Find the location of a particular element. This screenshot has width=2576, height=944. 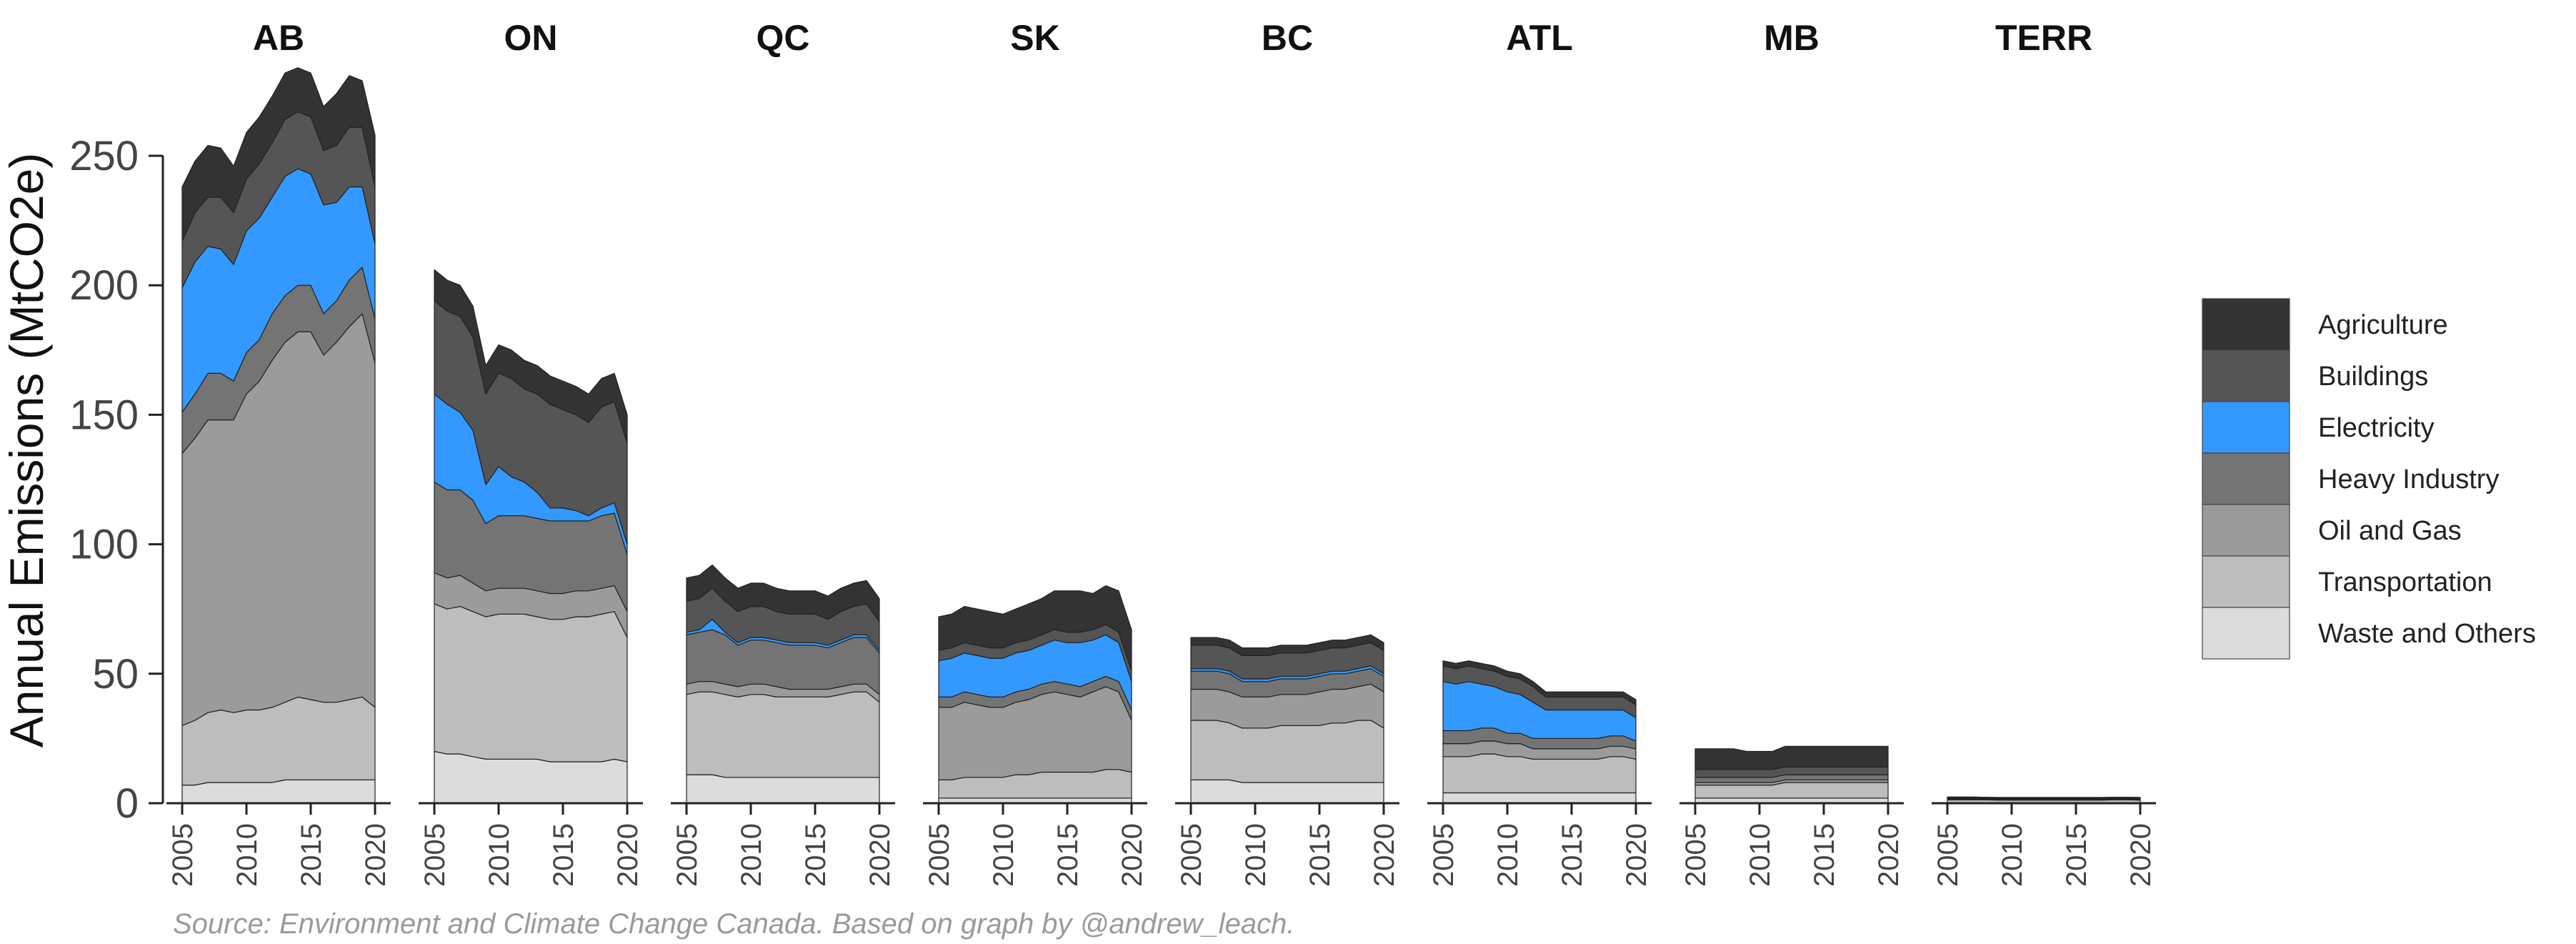

panel-title: ON is located at coordinates (531, 38).